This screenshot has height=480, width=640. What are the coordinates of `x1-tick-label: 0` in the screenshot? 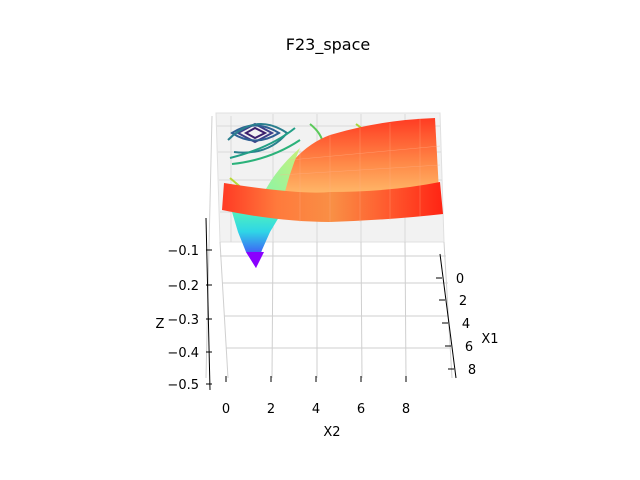 It's located at (460, 279).